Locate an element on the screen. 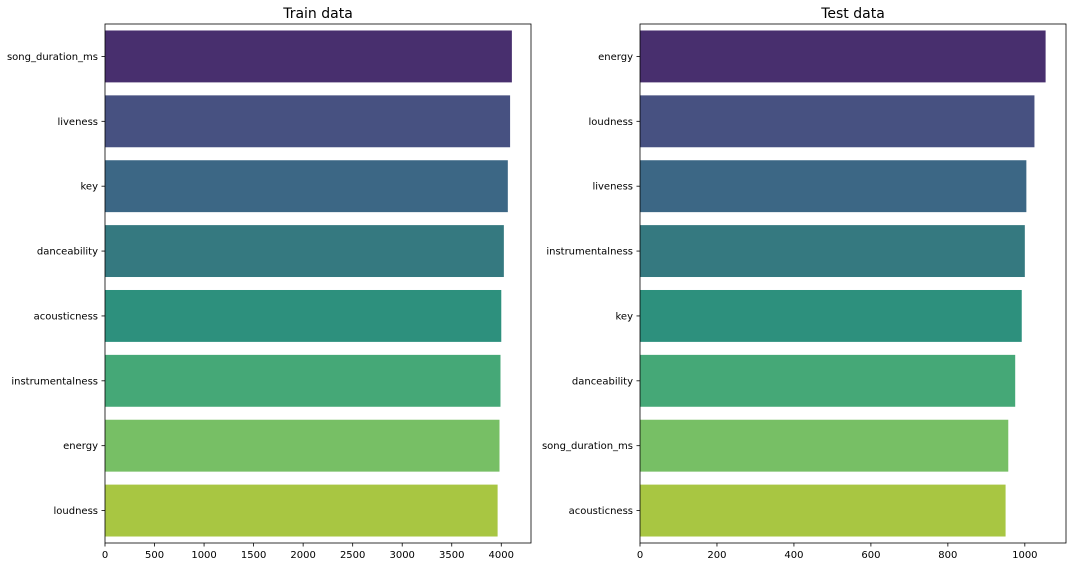  chart-title: Train data is located at coordinates (317, 14).